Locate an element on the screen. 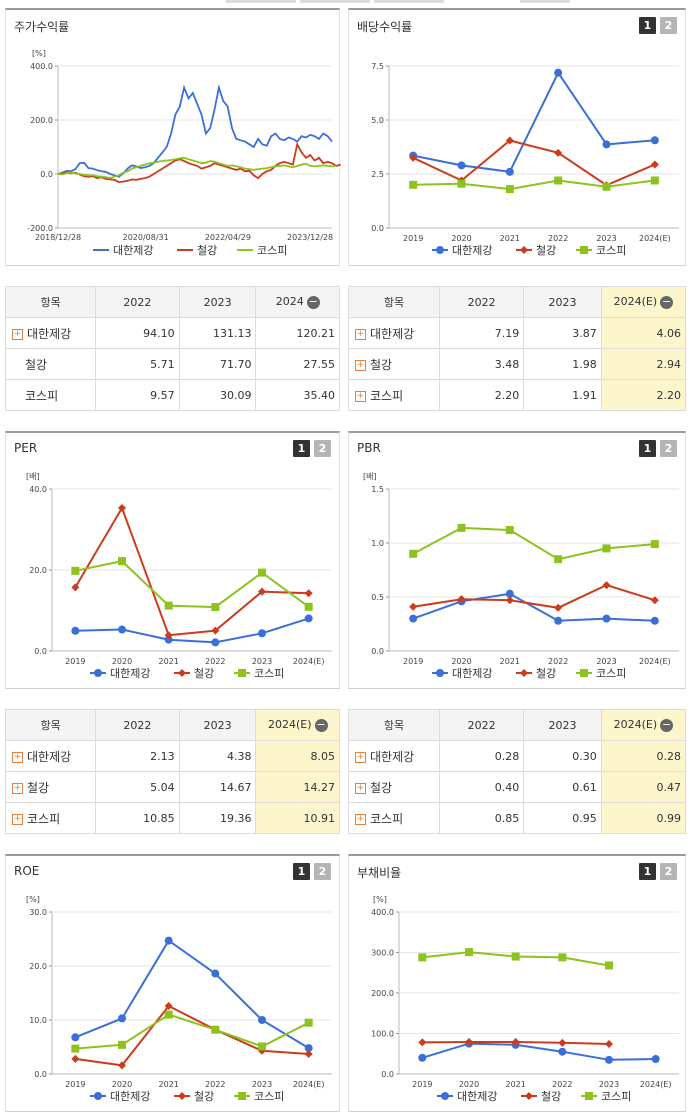  y-tick-label: 0.0 is located at coordinates (40, 651).